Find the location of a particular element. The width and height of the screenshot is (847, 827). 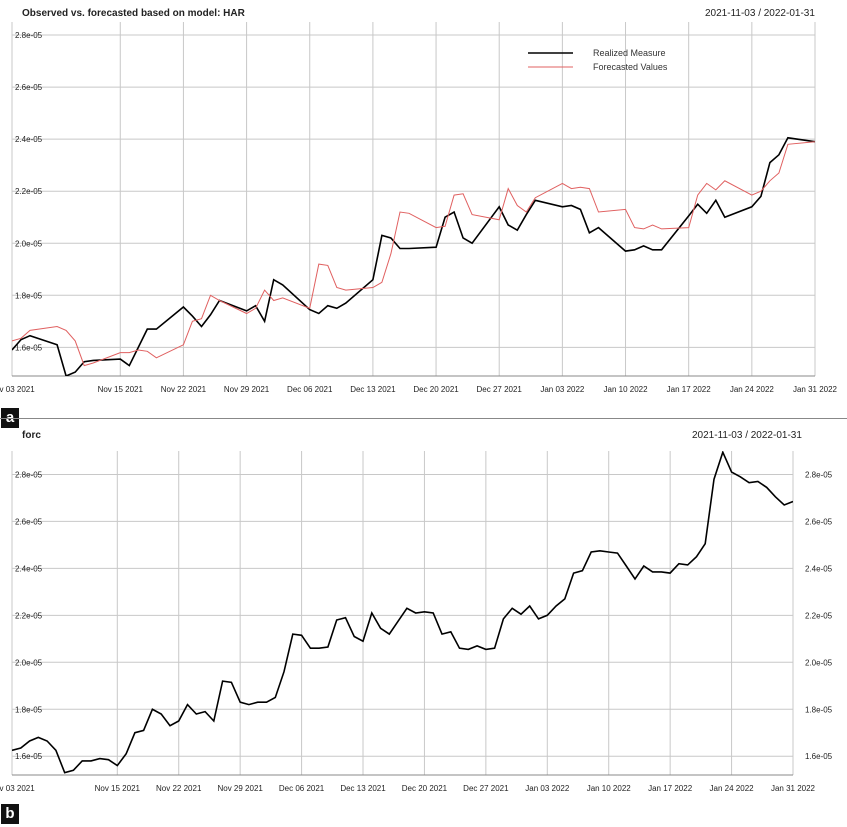

panel-b-letter: b is located at coordinates (10, 814).